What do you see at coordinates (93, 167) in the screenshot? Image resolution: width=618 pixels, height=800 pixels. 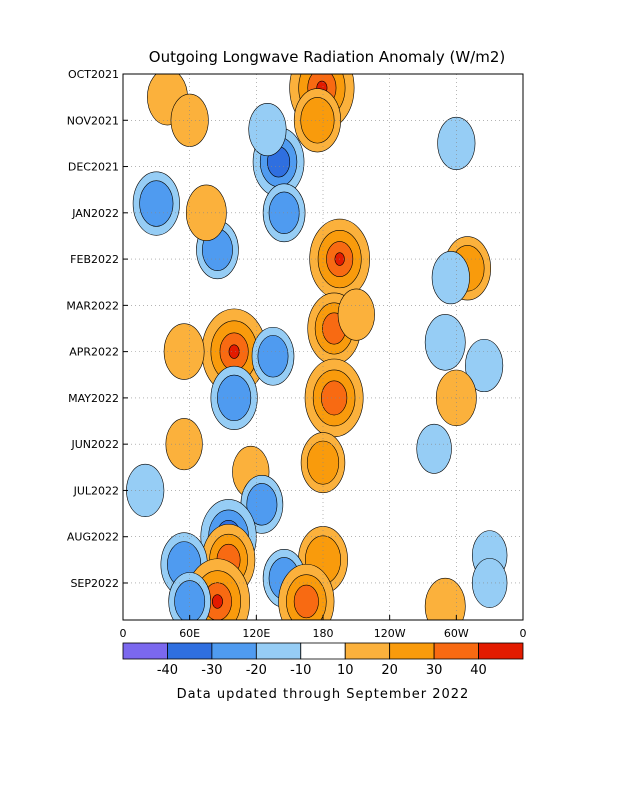 I see `y-tick-label: DEC2021` at bounding box center [93, 167].